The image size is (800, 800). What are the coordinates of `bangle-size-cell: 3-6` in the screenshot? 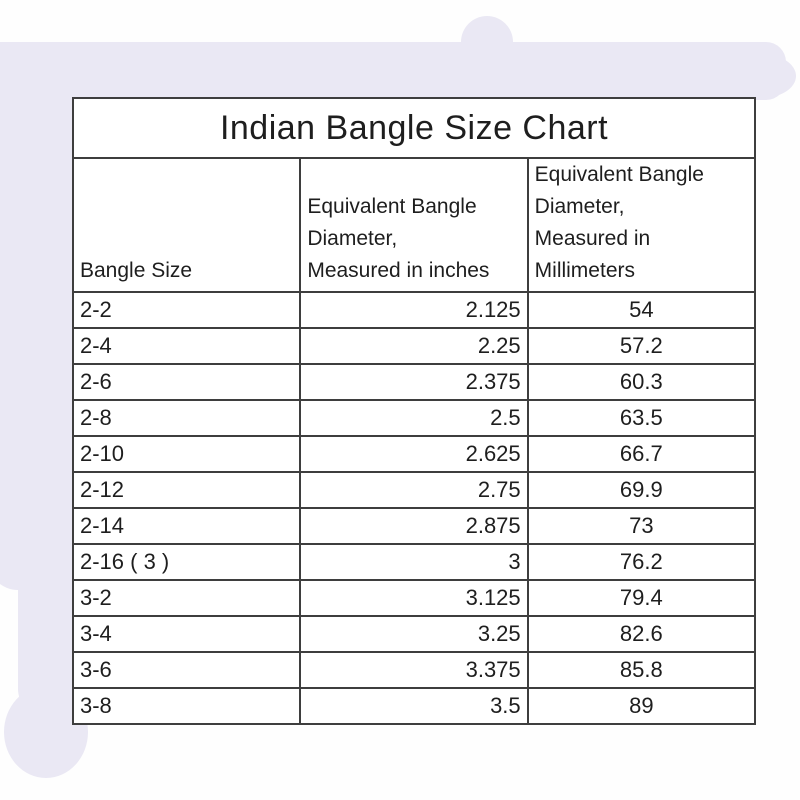 It's located at (186, 669).